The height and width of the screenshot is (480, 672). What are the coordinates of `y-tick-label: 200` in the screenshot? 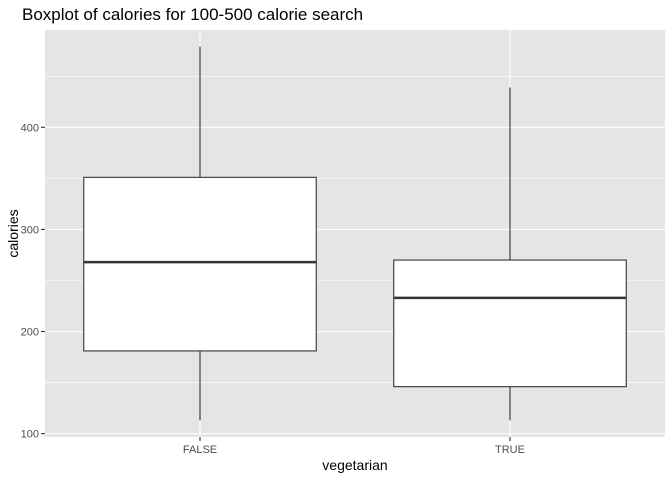 It's located at (30, 333).